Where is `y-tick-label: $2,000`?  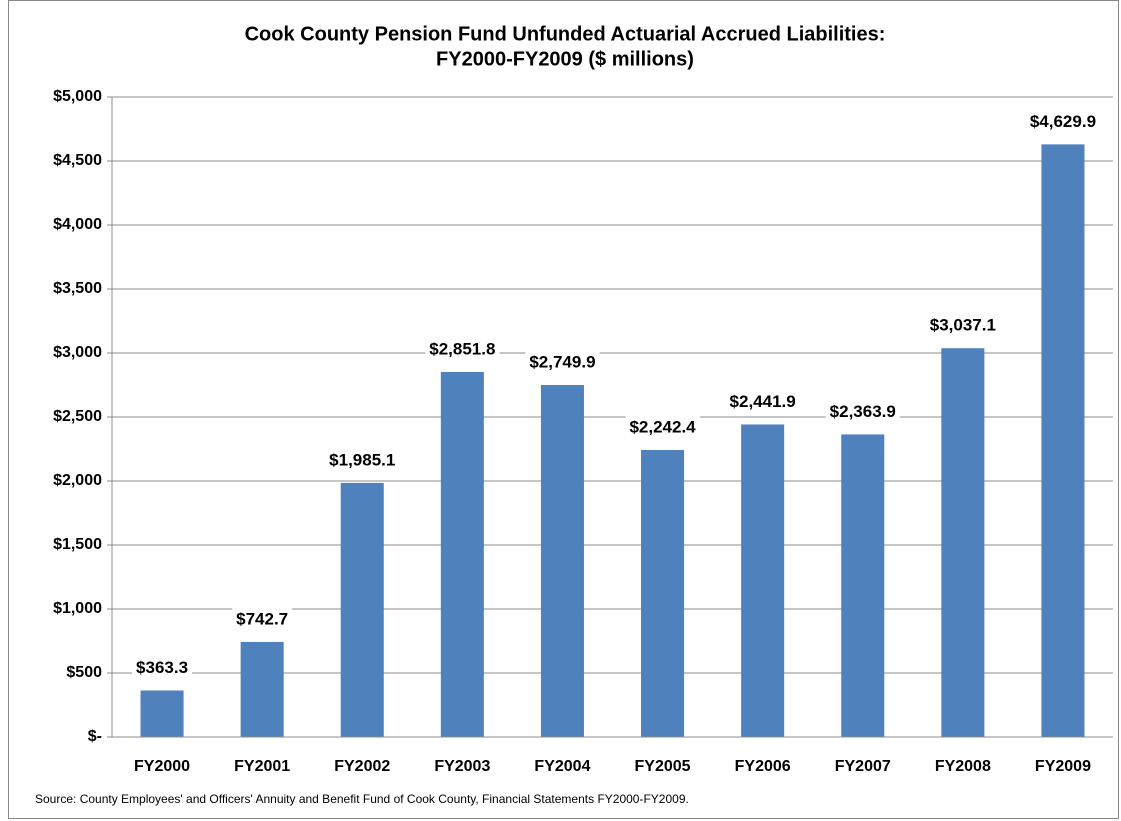 y-tick-label: $2,000 is located at coordinates (77, 480).